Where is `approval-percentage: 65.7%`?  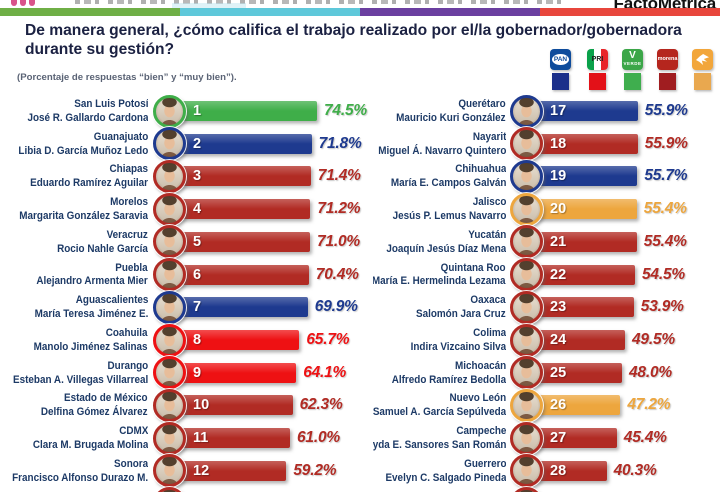
approval-percentage: 65.7% is located at coordinates (328, 340).